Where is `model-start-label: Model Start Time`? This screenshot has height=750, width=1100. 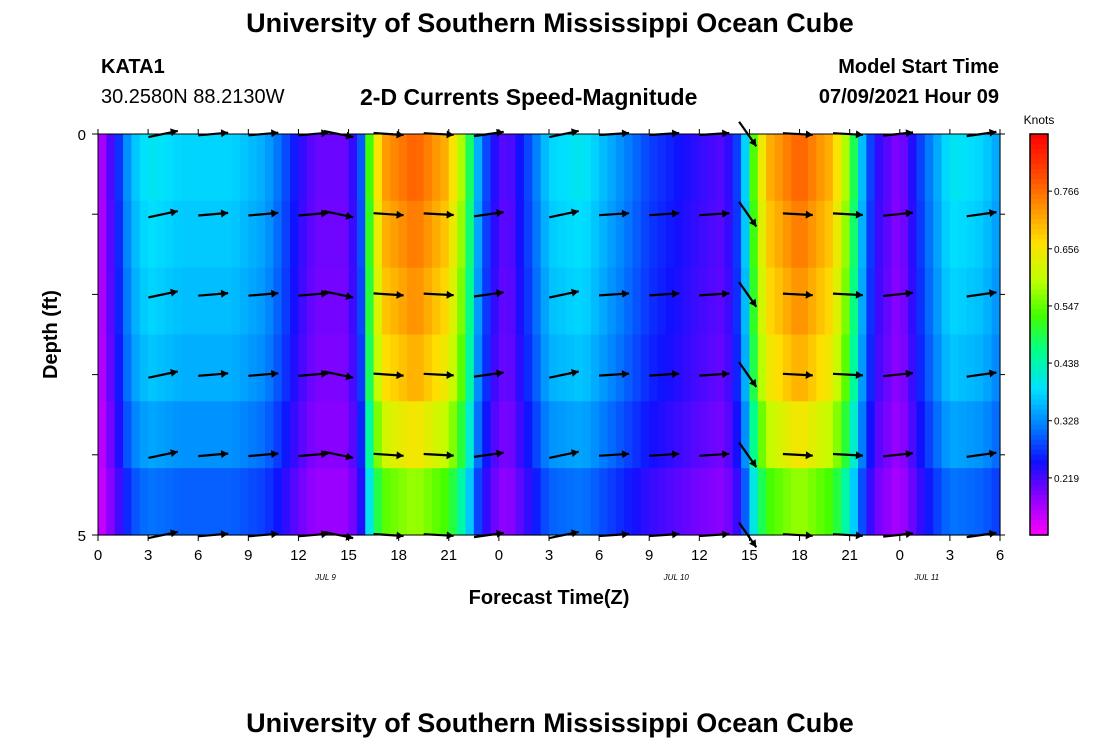
model-start-label: Model Start Time is located at coordinates (918, 67).